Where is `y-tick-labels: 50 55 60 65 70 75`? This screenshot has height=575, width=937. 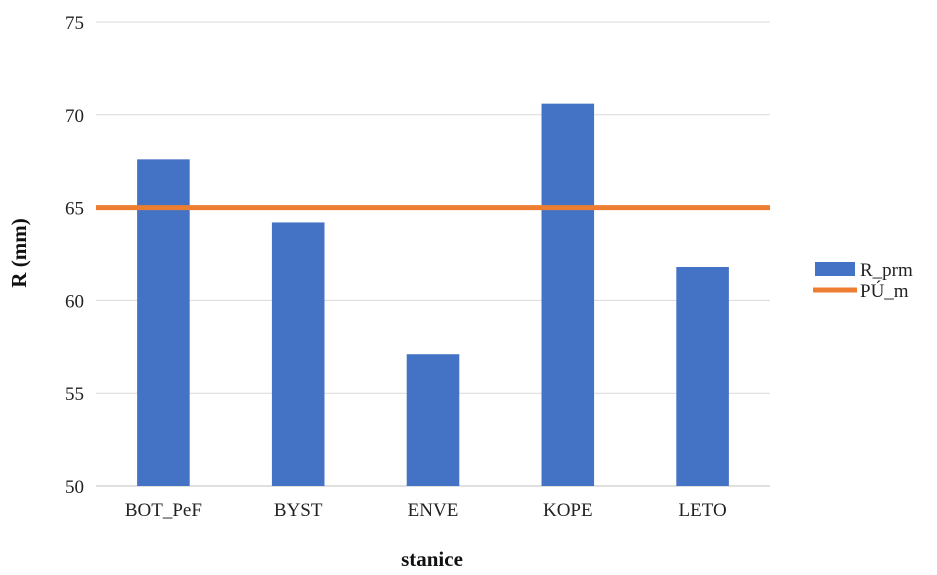
y-tick-labels: 50 55 60 65 70 75 is located at coordinates (74, 255).